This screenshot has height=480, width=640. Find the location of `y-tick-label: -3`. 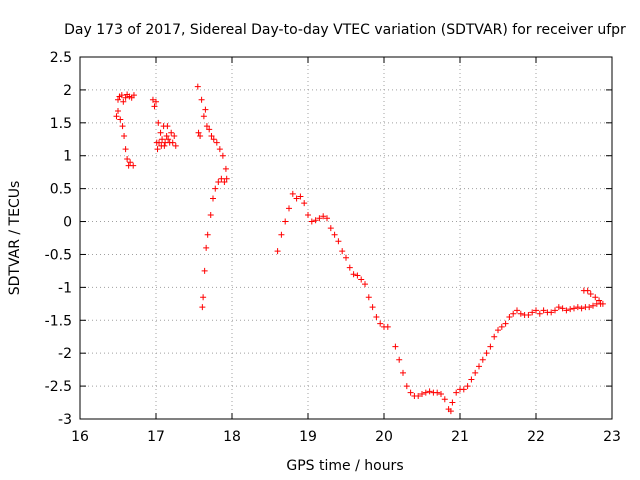

y-tick-label: -3 is located at coordinates (65, 420).